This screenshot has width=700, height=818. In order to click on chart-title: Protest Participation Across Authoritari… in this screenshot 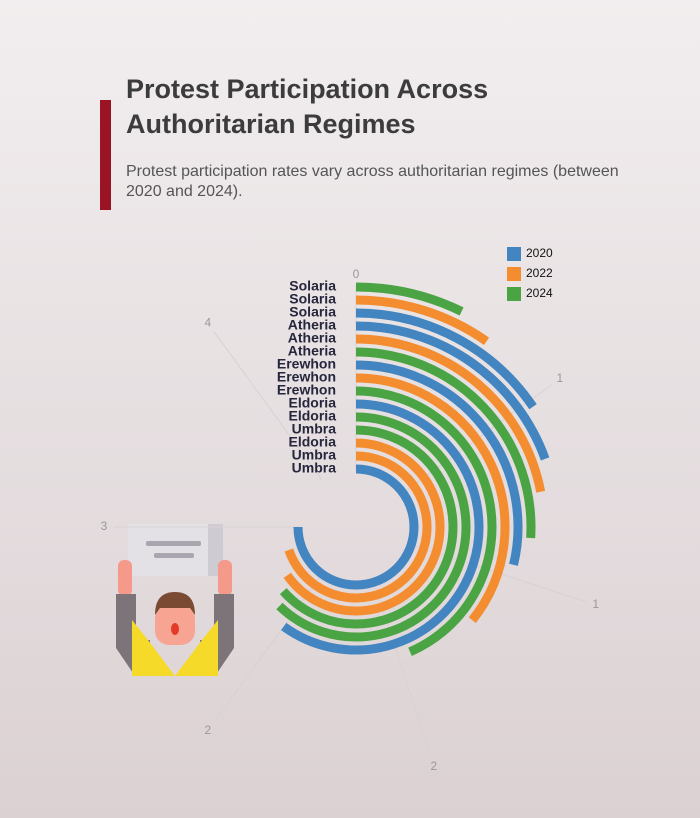, I will do `click(307, 106)`.